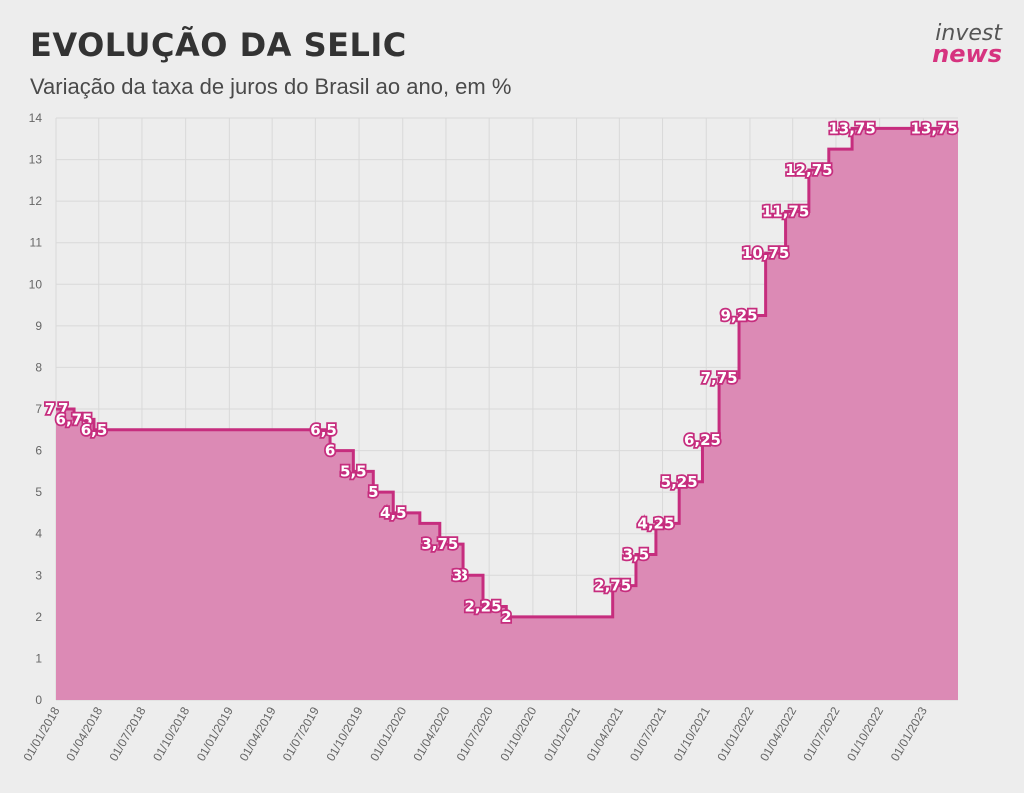 Image resolution: width=1024 pixels, height=793 pixels. I want to click on x-tick-label: 01/01/2019, so click(215, 733).